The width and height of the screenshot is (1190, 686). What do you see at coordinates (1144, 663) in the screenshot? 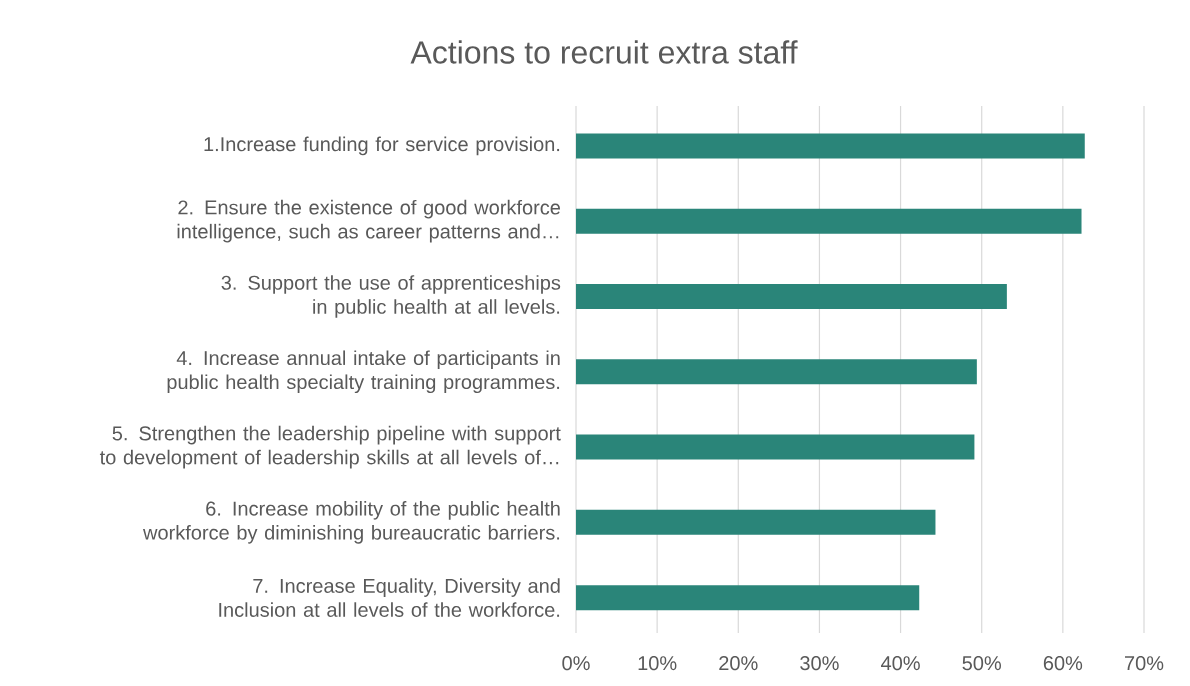
I see `x-tick-label: 70%` at bounding box center [1144, 663].